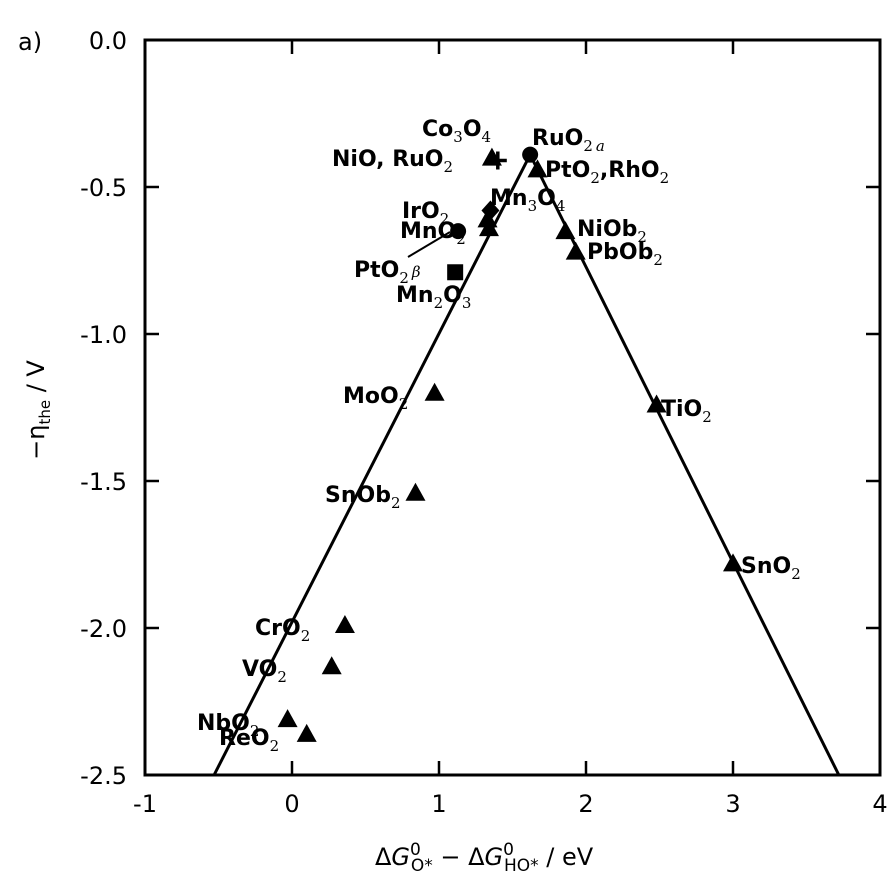 The height and width of the screenshot is (878, 892). What do you see at coordinates (108, 41) in the screenshot?
I see `y-tick-label: 0.0` at bounding box center [108, 41].